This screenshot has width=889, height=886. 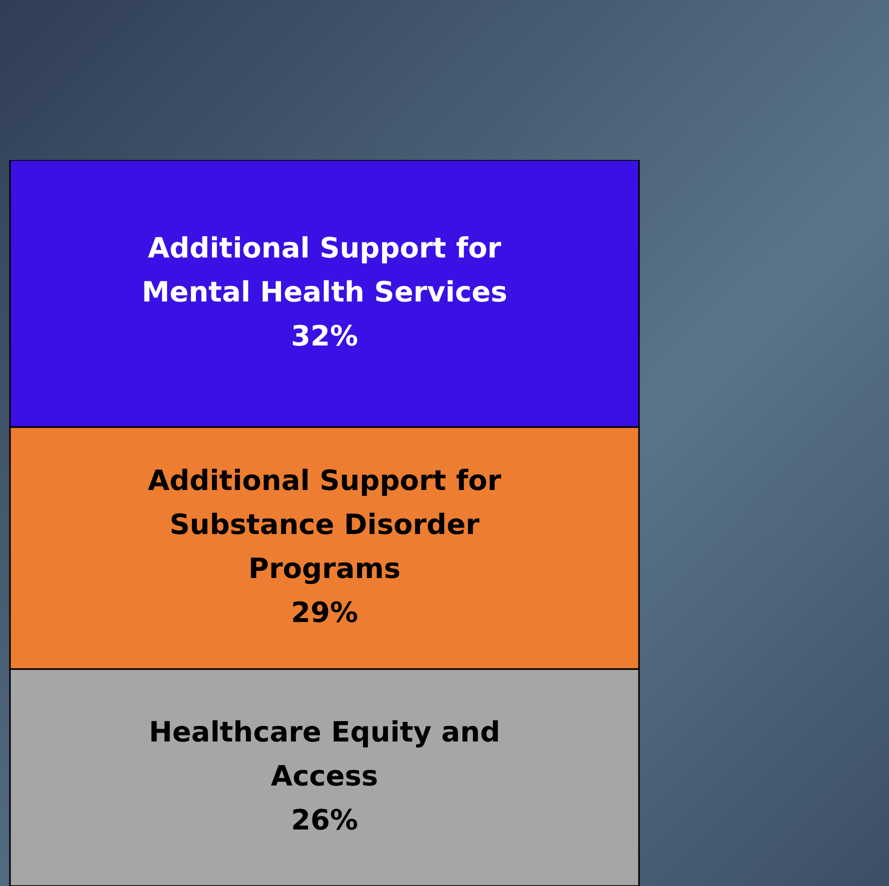 I want to click on series-label: Additional Support for Mental Health Services, so click(x=325, y=269).